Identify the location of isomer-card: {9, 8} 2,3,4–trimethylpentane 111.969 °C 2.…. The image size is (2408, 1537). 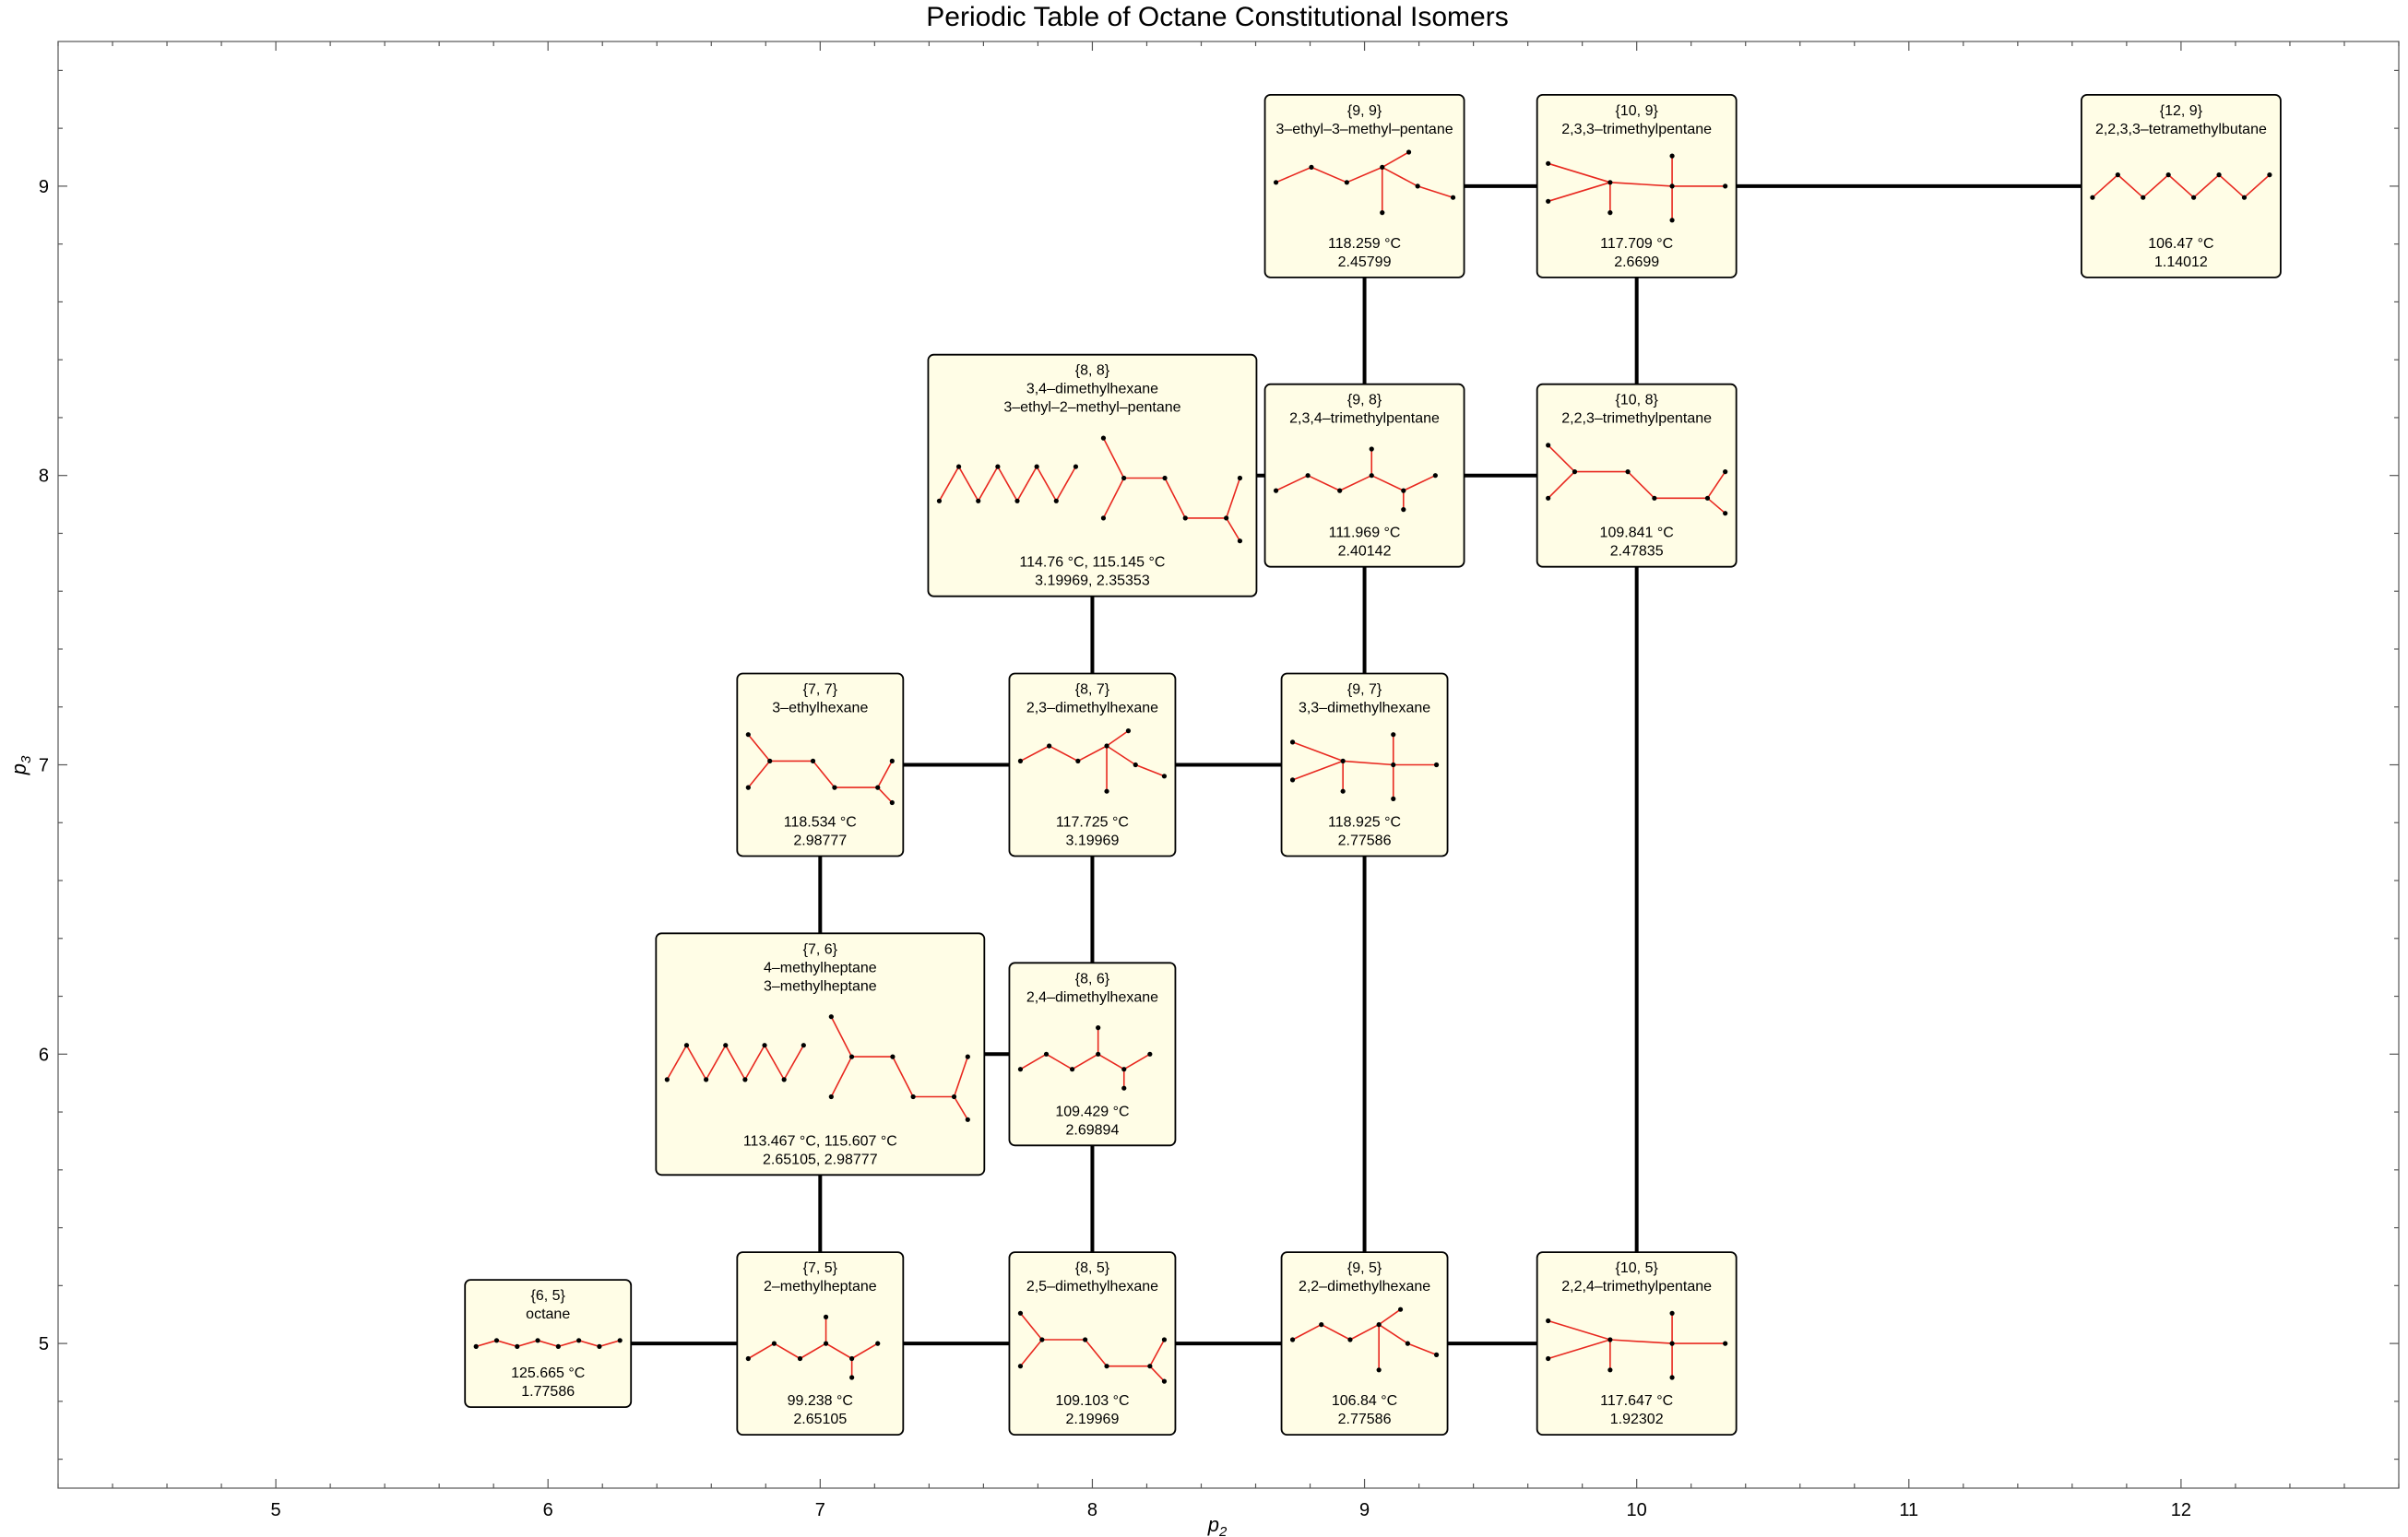
(1364, 475).